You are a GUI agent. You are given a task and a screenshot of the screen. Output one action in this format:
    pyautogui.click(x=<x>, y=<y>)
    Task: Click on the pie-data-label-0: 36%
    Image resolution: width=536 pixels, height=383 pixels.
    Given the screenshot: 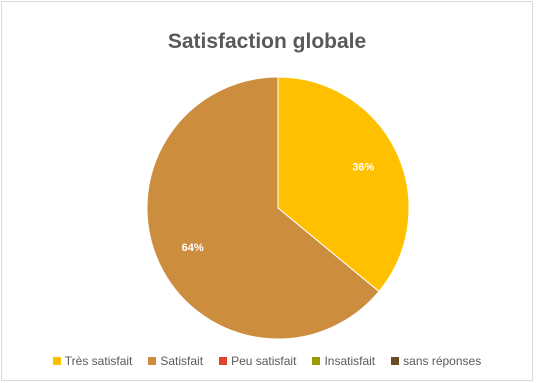 What is the action you would take?
    pyautogui.click(x=363, y=168)
    